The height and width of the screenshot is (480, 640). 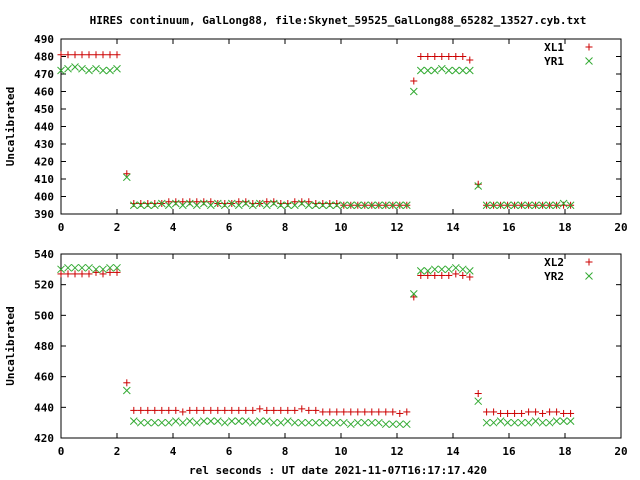 I want to click on y-axis-label: Uncalibrated, so click(x=10, y=345).